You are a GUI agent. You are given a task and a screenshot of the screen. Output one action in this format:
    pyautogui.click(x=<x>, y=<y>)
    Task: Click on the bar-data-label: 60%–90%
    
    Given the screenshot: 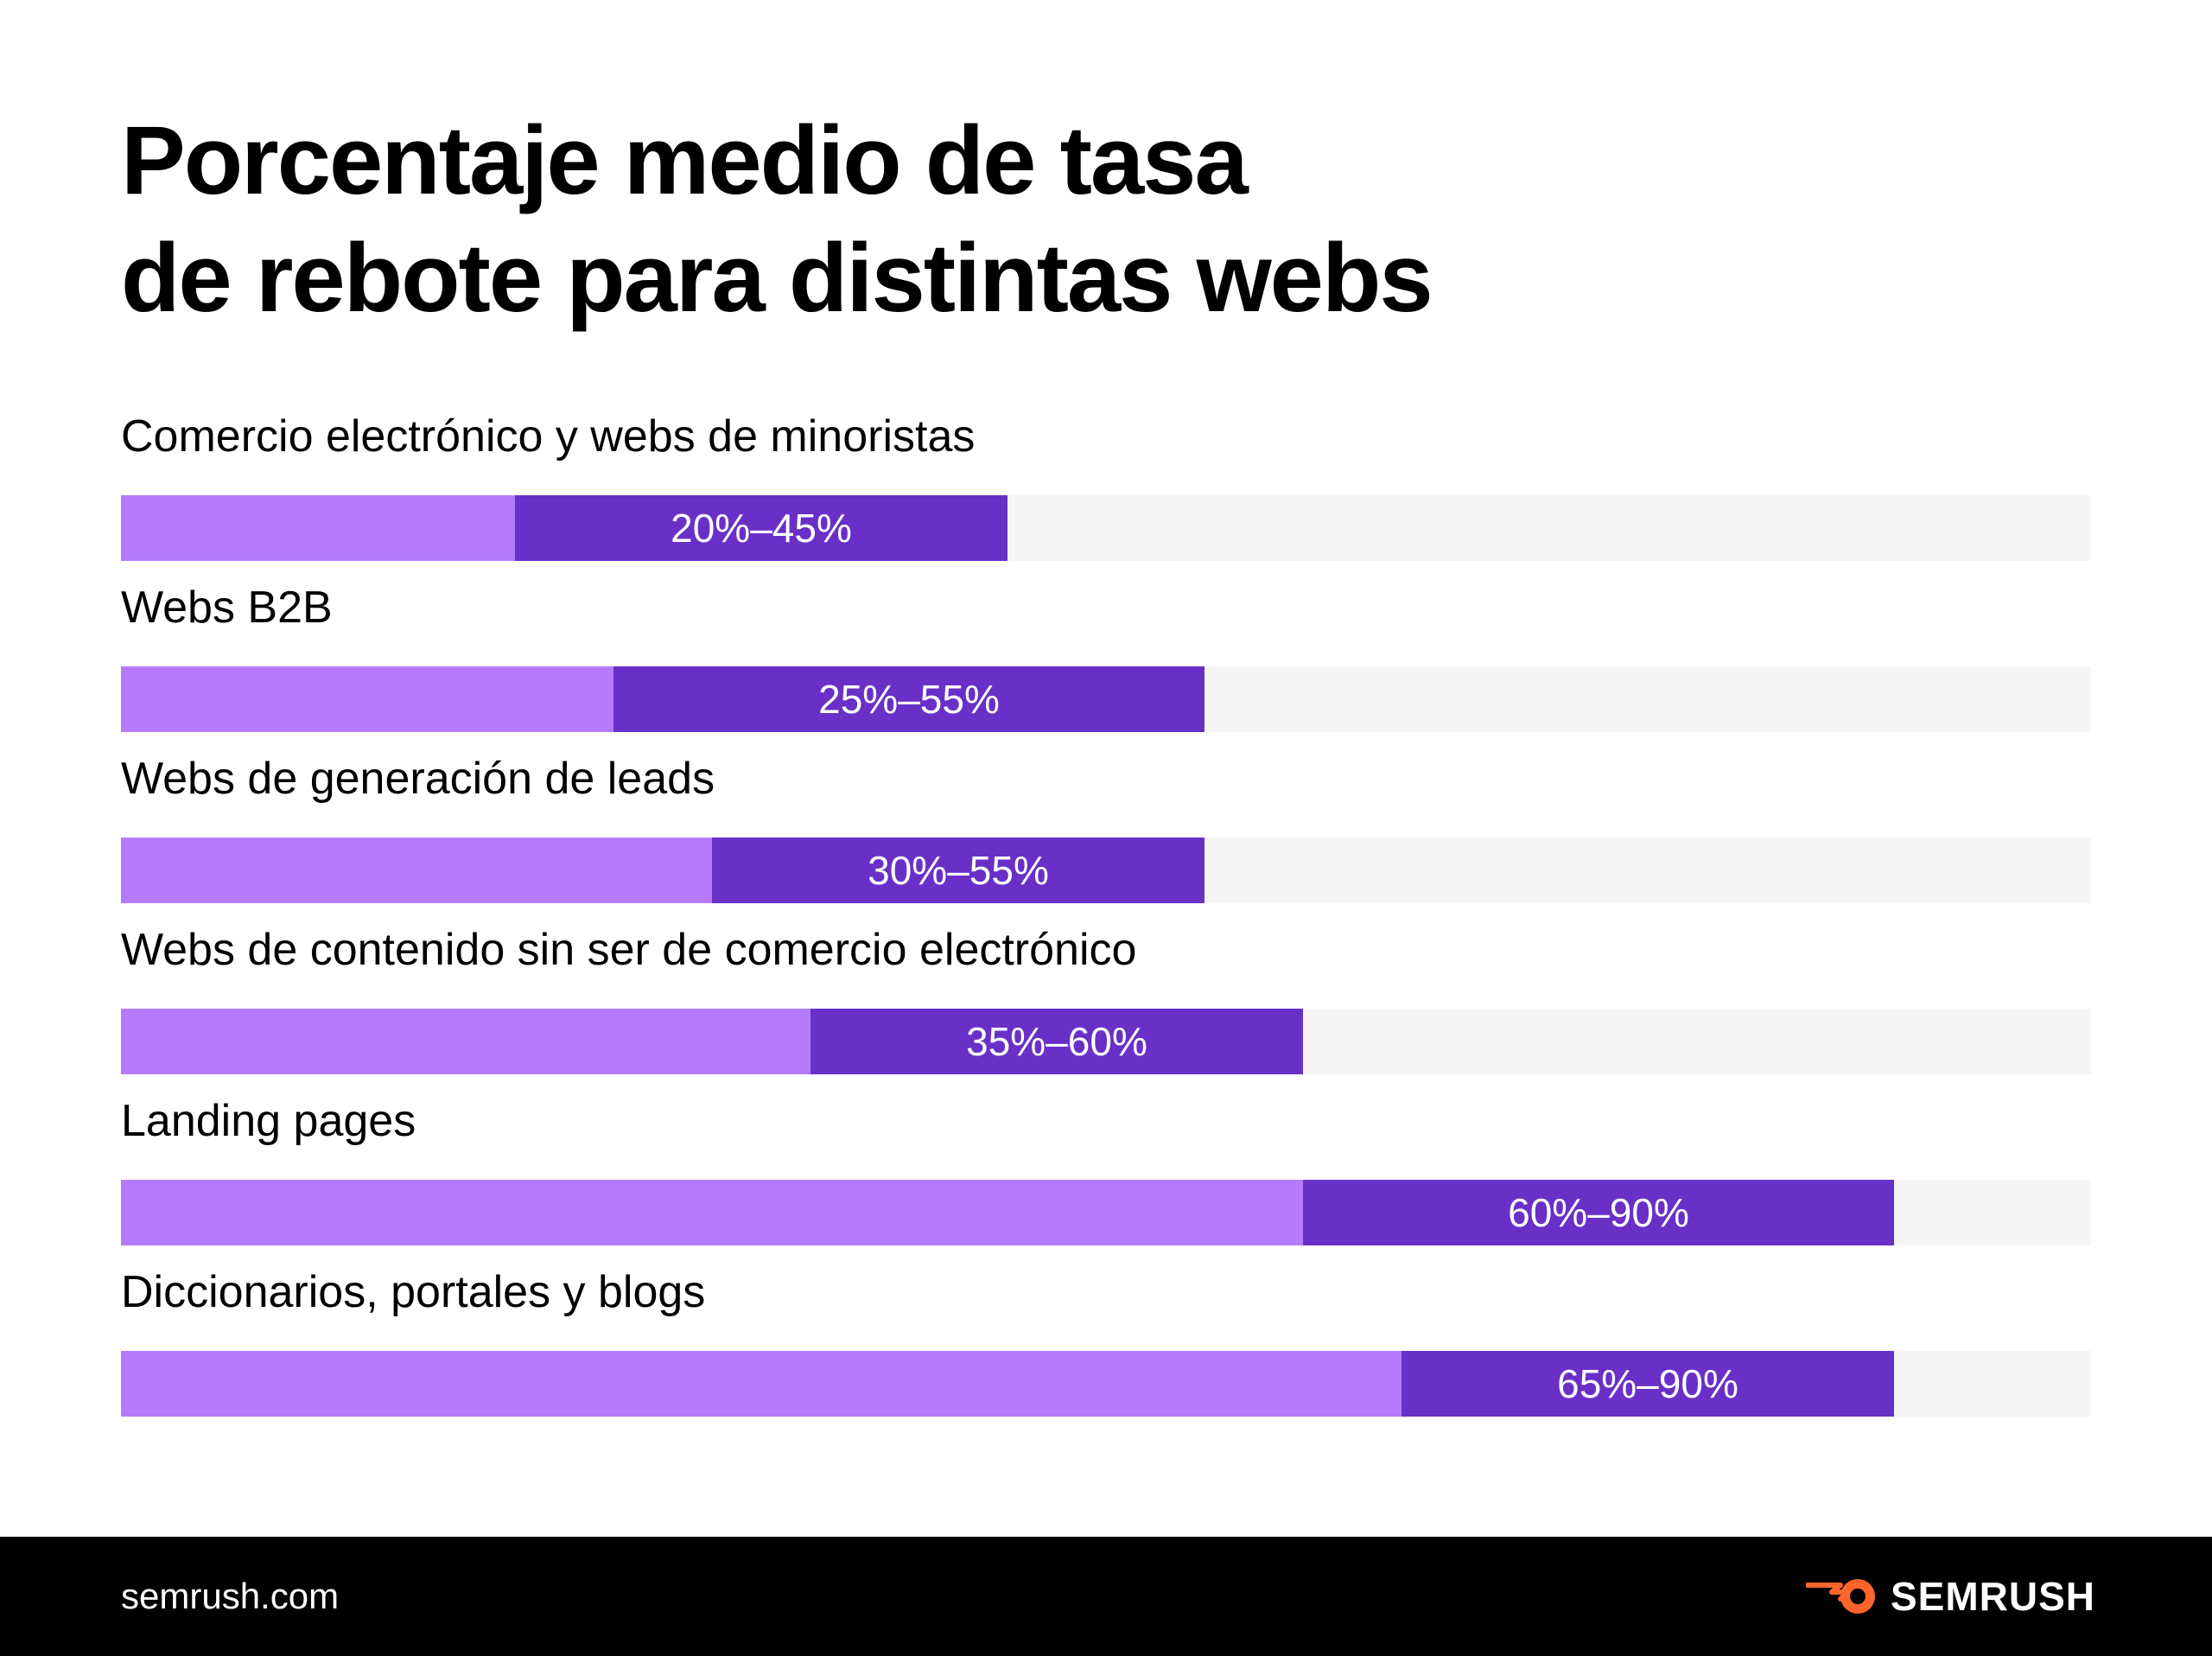 What is the action you would take?
    pyautogui.click(x=1598, y=1212)
    